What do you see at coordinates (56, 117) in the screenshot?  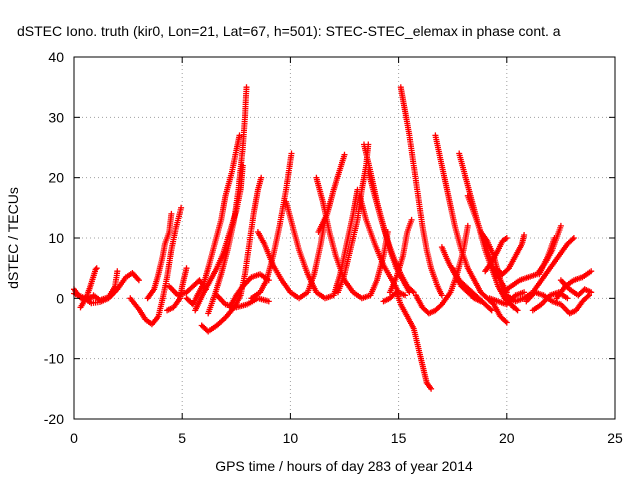 I see `y-tick-label: 30` at bounding box center [56, 117].